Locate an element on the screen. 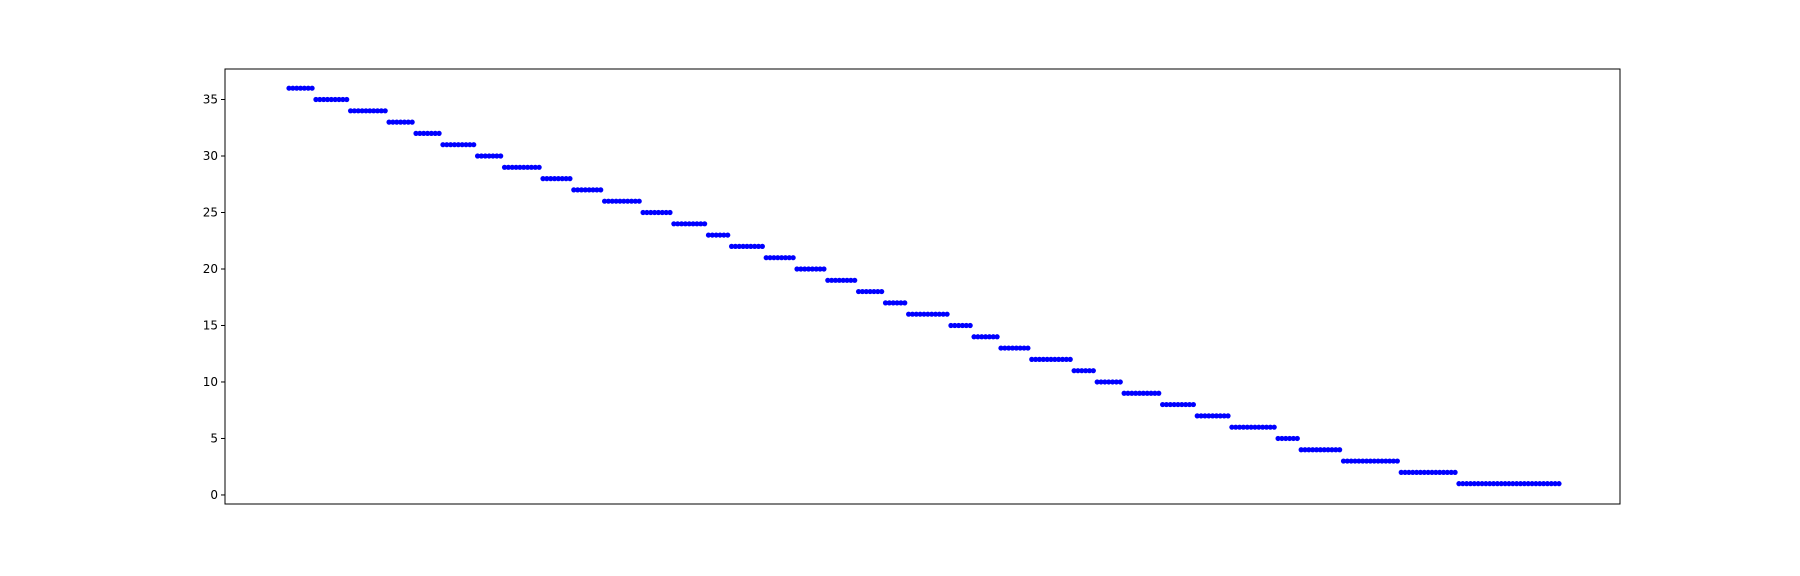  y-tick-label: 30 is located at coordinates (210, 156).